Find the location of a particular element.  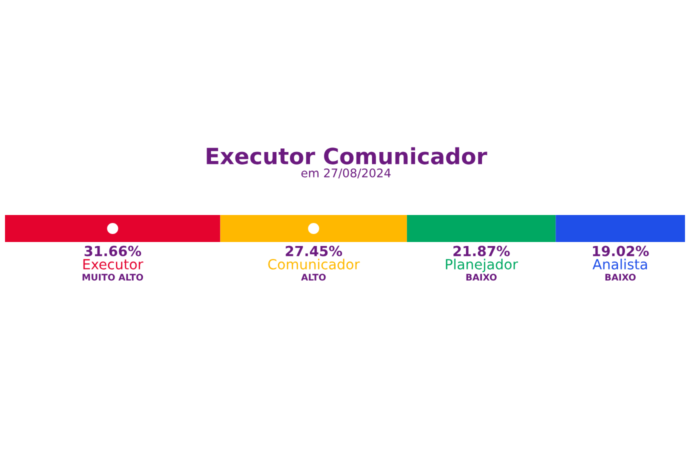

data-label: 27.45% is located at coordinates (314, 251).